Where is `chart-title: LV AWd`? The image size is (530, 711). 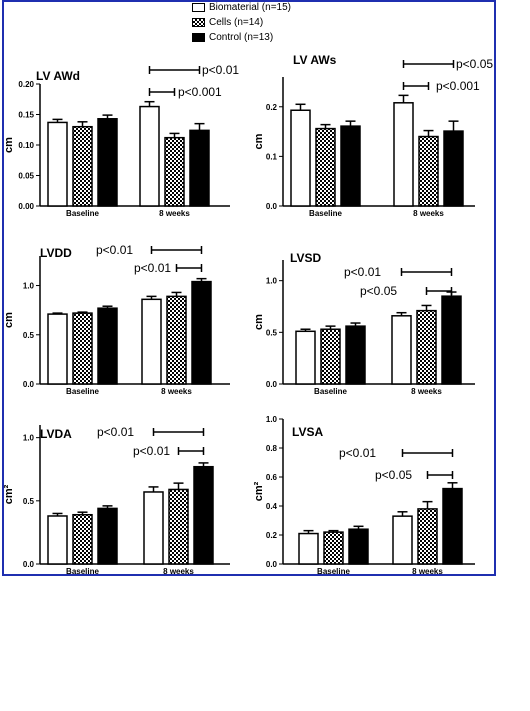 chart-title: LV AWd is located at coordinates (58, 76).